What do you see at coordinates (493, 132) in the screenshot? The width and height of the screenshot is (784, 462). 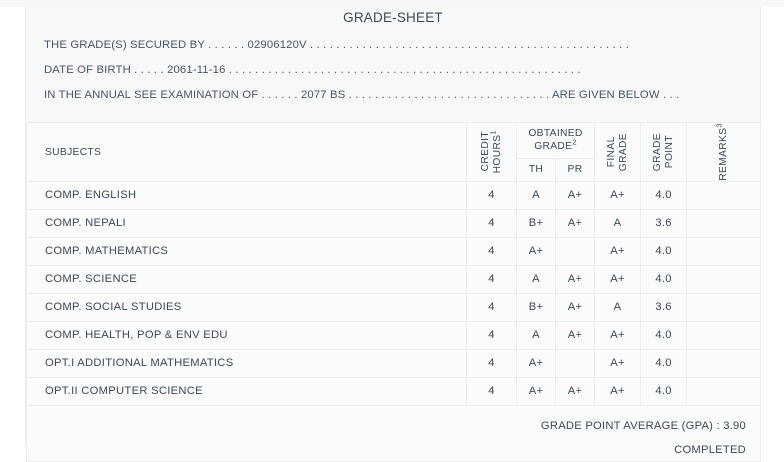 I see `credit-hours-footnote-marker: 1` at bounding box center [493, 132].